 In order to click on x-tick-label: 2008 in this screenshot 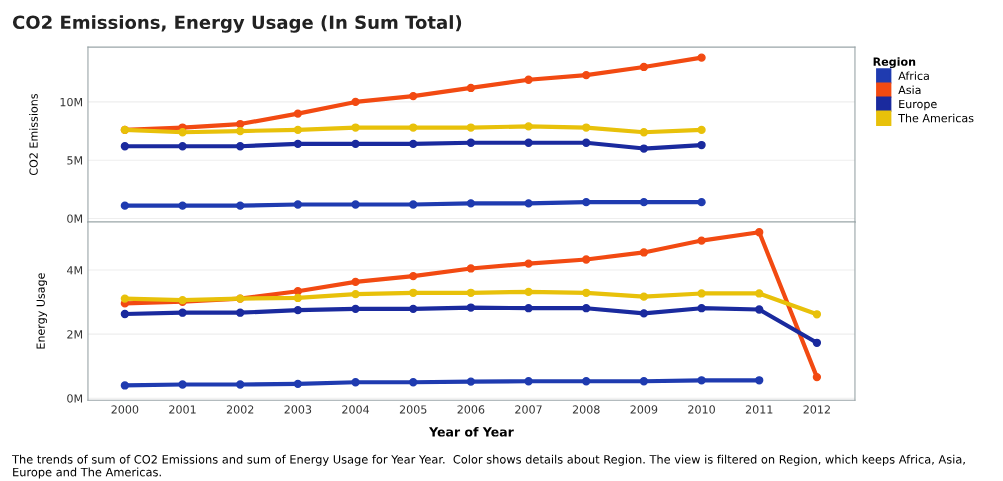, I will do `click(586, 409)`.